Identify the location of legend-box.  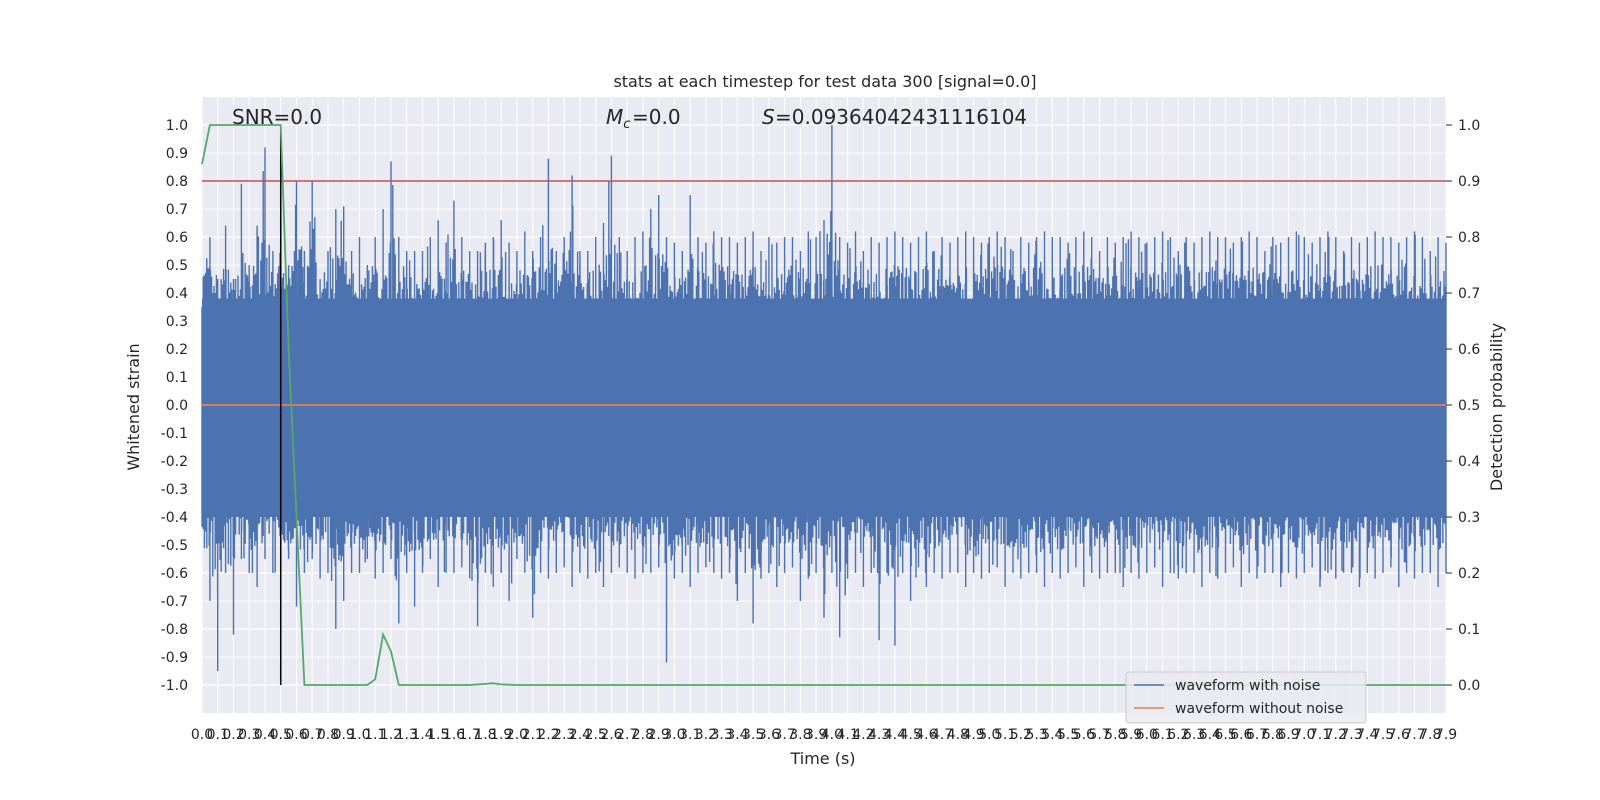
(1246, 697).